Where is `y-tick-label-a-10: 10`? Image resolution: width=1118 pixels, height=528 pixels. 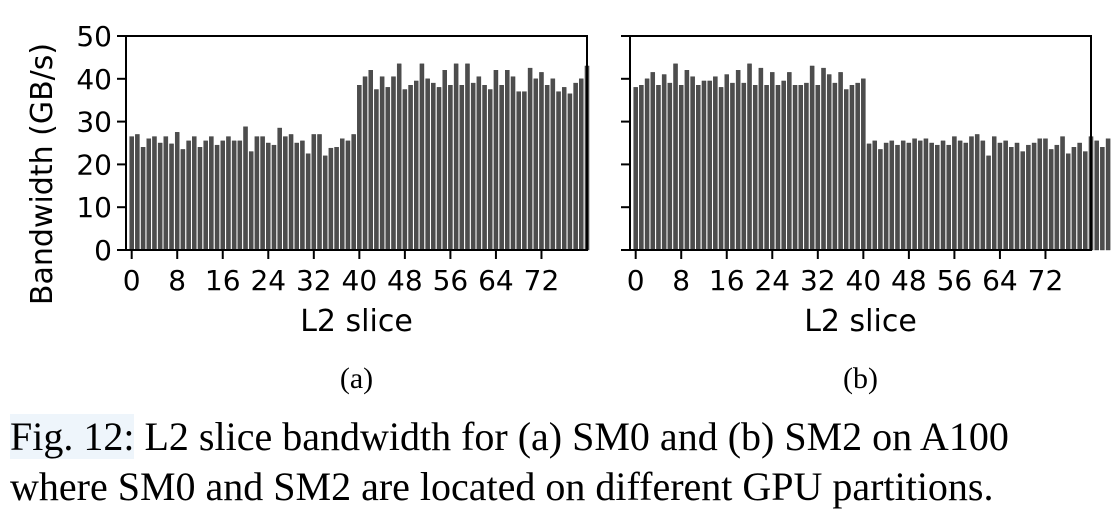
y-tick-label-a-10: 10 is located at coordinates (94, 207).